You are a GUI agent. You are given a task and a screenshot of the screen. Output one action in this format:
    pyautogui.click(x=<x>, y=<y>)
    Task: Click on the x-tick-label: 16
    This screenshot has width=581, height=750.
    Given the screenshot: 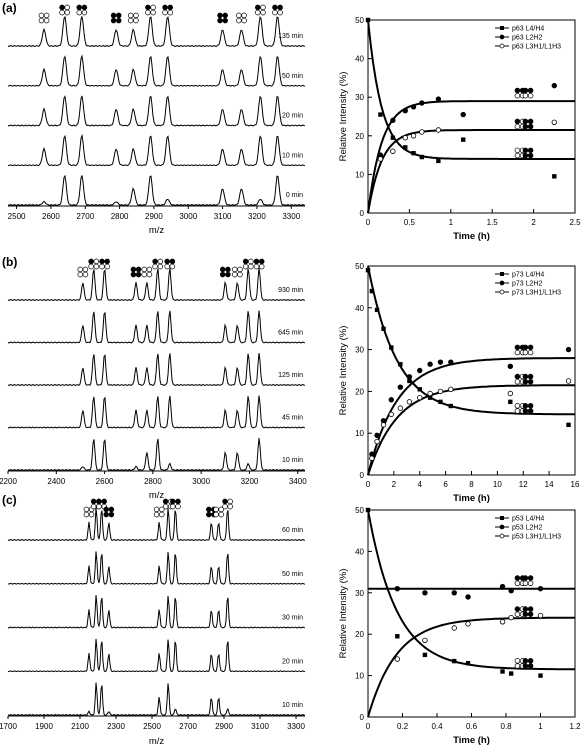 What is the action you would take?
    pyautogui.click(x=575, y=484)
    